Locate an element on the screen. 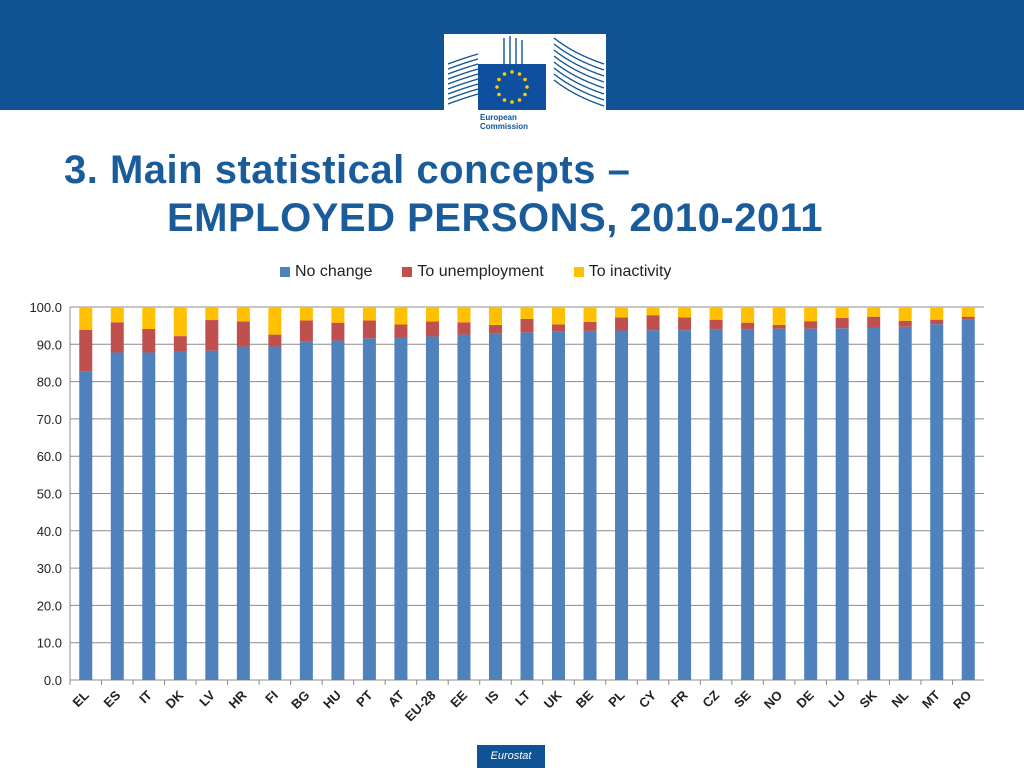 The width and height of the screenshot is (1024, 768). x-tick-label: SK is located at coordinates (868, 699).